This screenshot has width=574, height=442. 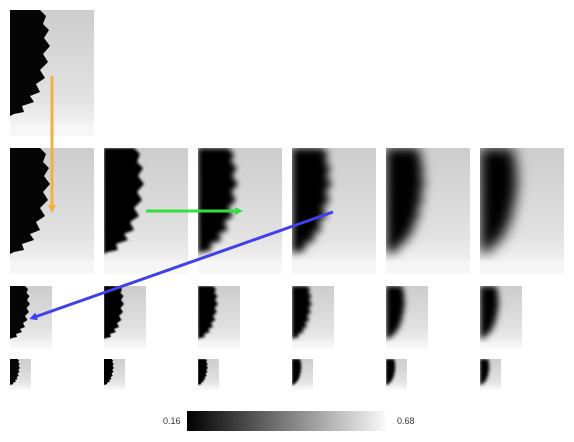 What do you see at coordinates (181, 265) in the screenshot?
I see `blue-arrow` at bounding box center [181, 265].